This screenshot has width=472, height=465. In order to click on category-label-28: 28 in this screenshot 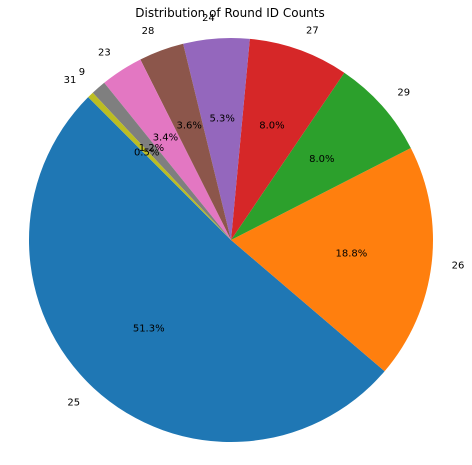, I will do `click(148, 31)`.